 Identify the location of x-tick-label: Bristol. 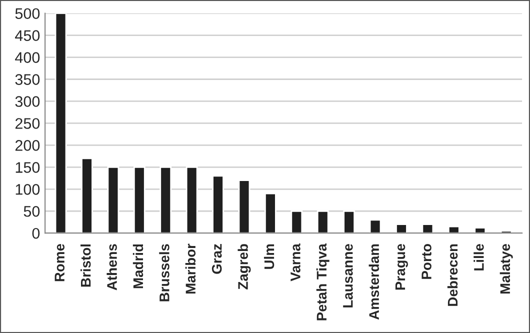
(85, 265).